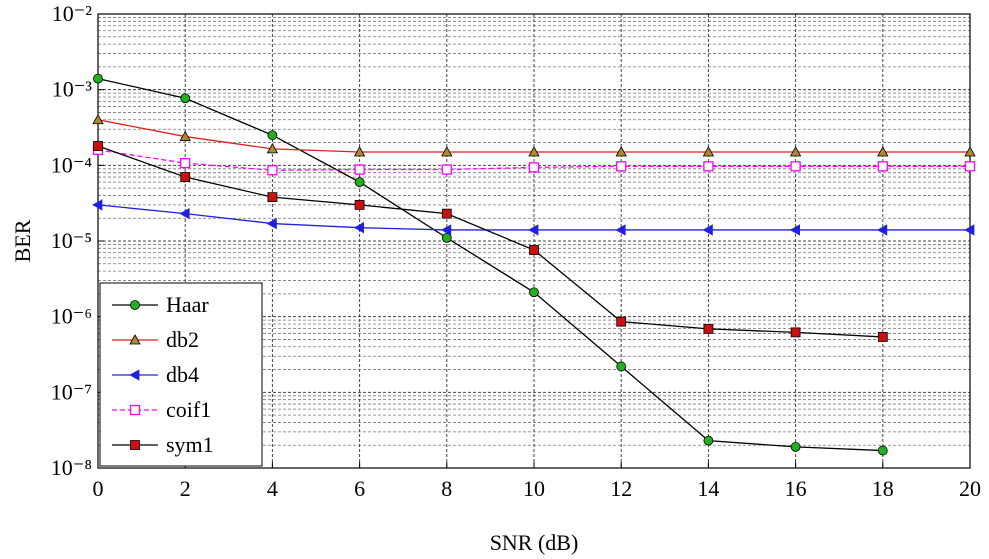 Image resolution: width=989 pixels, height=559 pixels. What do you see at coordinates (446, 488) in the screenshot?
I see `x-tick-label: 8` at bounding box center [446, 488].